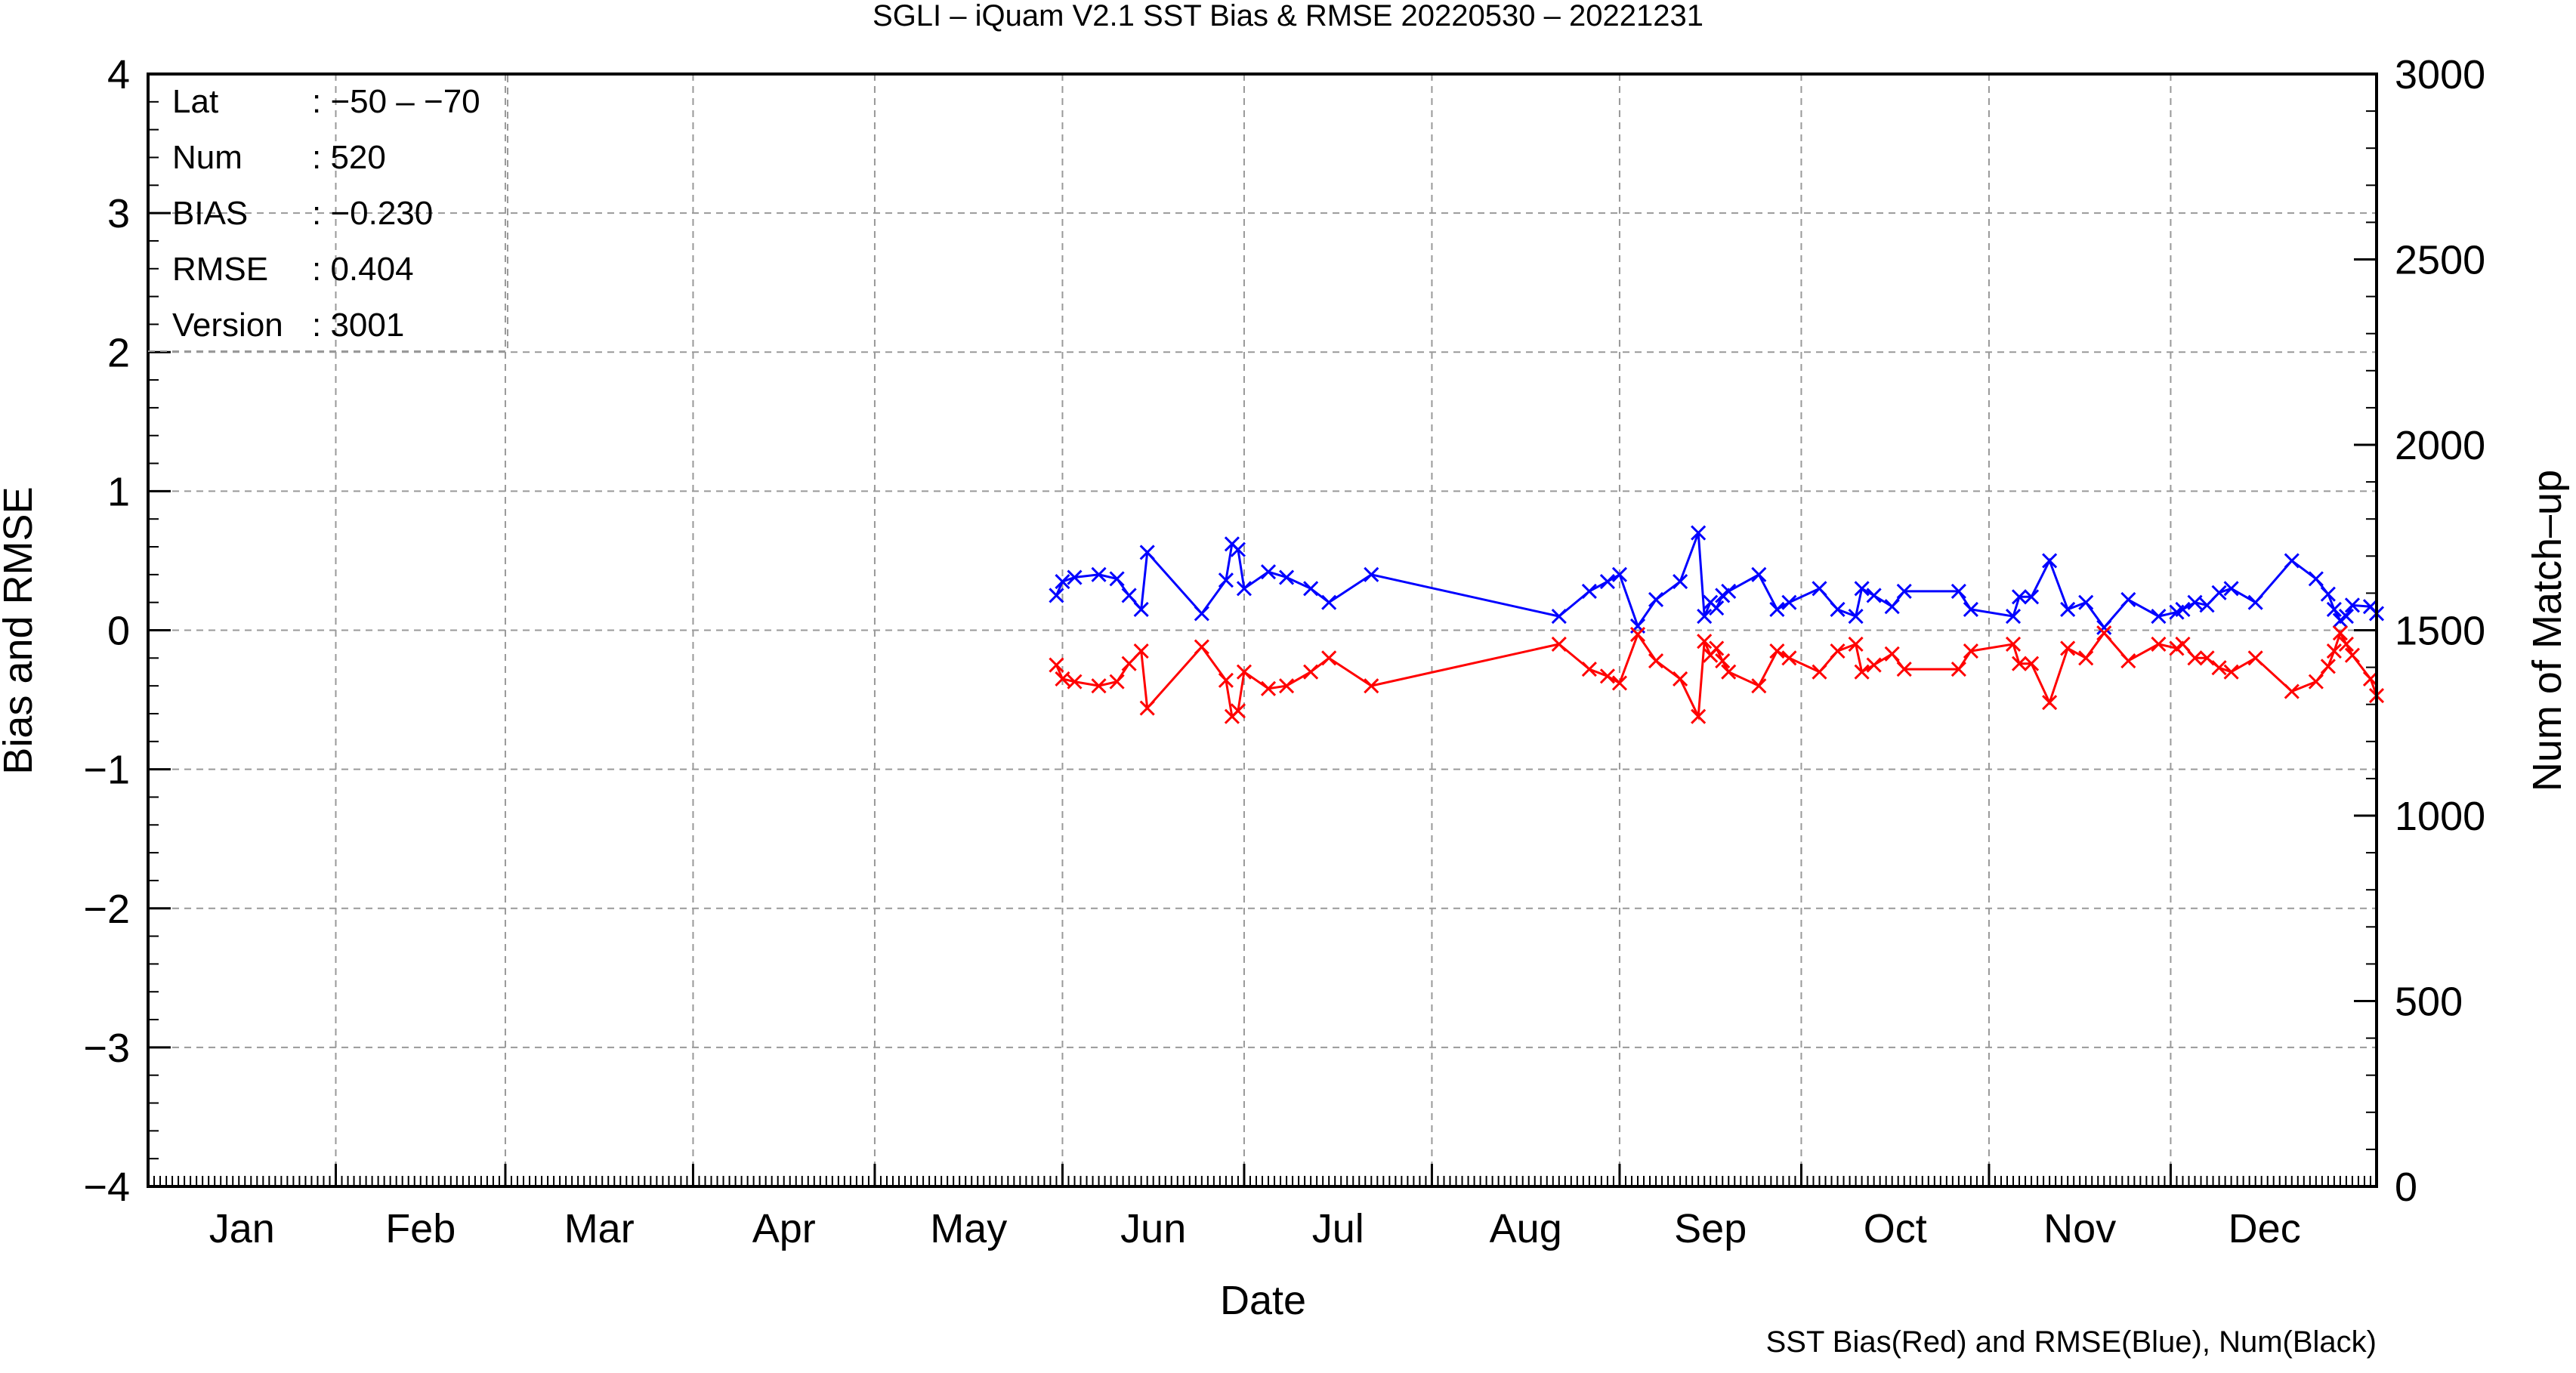 This screenshot has height=1373, width=2576. Describe the element at coordinates (207, 157) in the screenshot. I see `stats-label: Num` at that location.